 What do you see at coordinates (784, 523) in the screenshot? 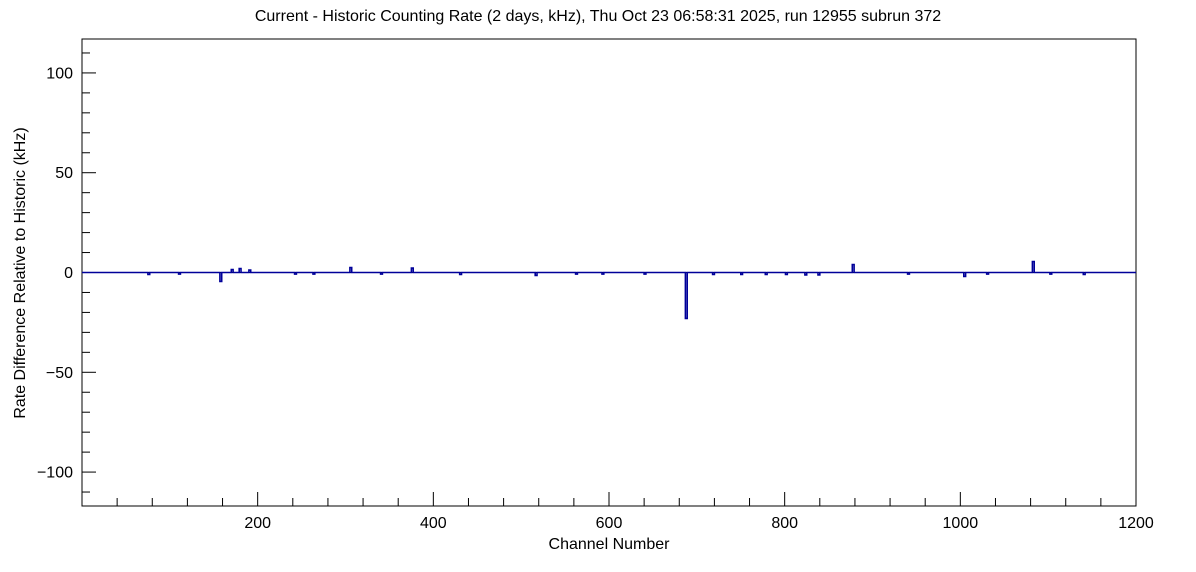
I see `x-axis-tick-label: 800` at bounding box center [784, 523].